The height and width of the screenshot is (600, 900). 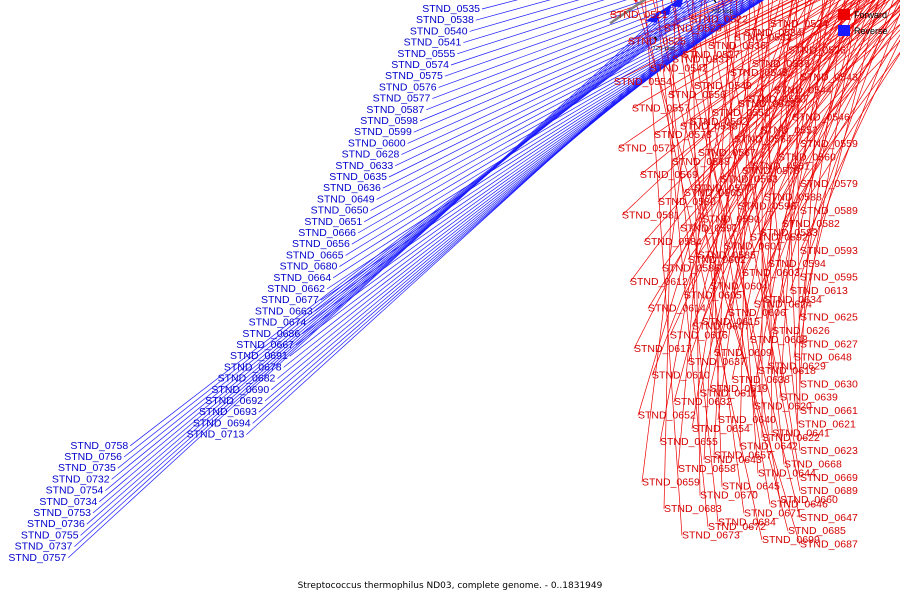 I want to click on gene-label-stnd-0687: STND_0687, so click(x=829, y=545).